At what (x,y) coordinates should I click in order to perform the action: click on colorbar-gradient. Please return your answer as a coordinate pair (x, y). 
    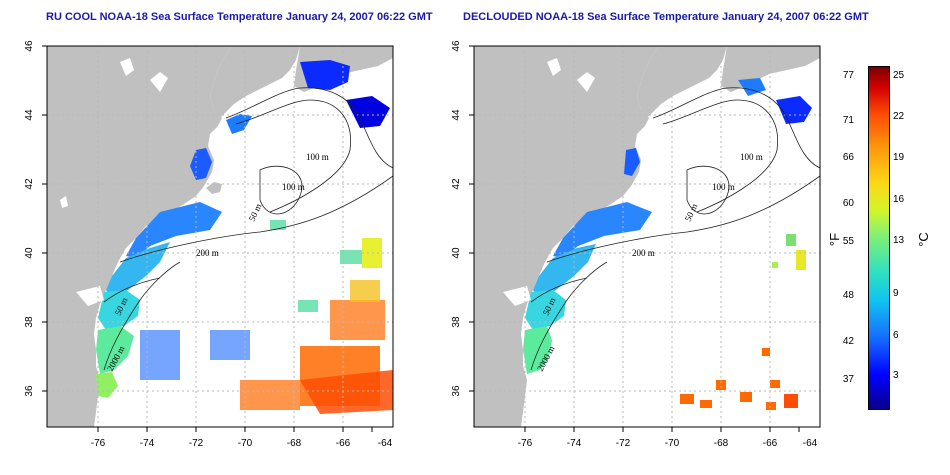
    Looking at the image, I should click on (879, 238).